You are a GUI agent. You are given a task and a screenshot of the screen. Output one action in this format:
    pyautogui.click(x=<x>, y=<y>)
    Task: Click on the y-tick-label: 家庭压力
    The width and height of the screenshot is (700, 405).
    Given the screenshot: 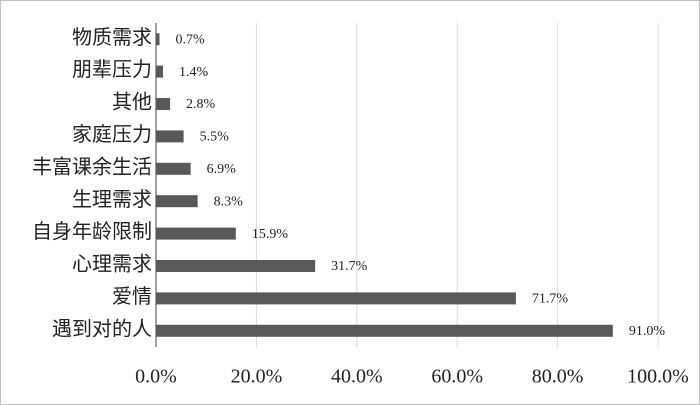 What is the action you would take?
    pyautogui.click(x=112, y=134)
    